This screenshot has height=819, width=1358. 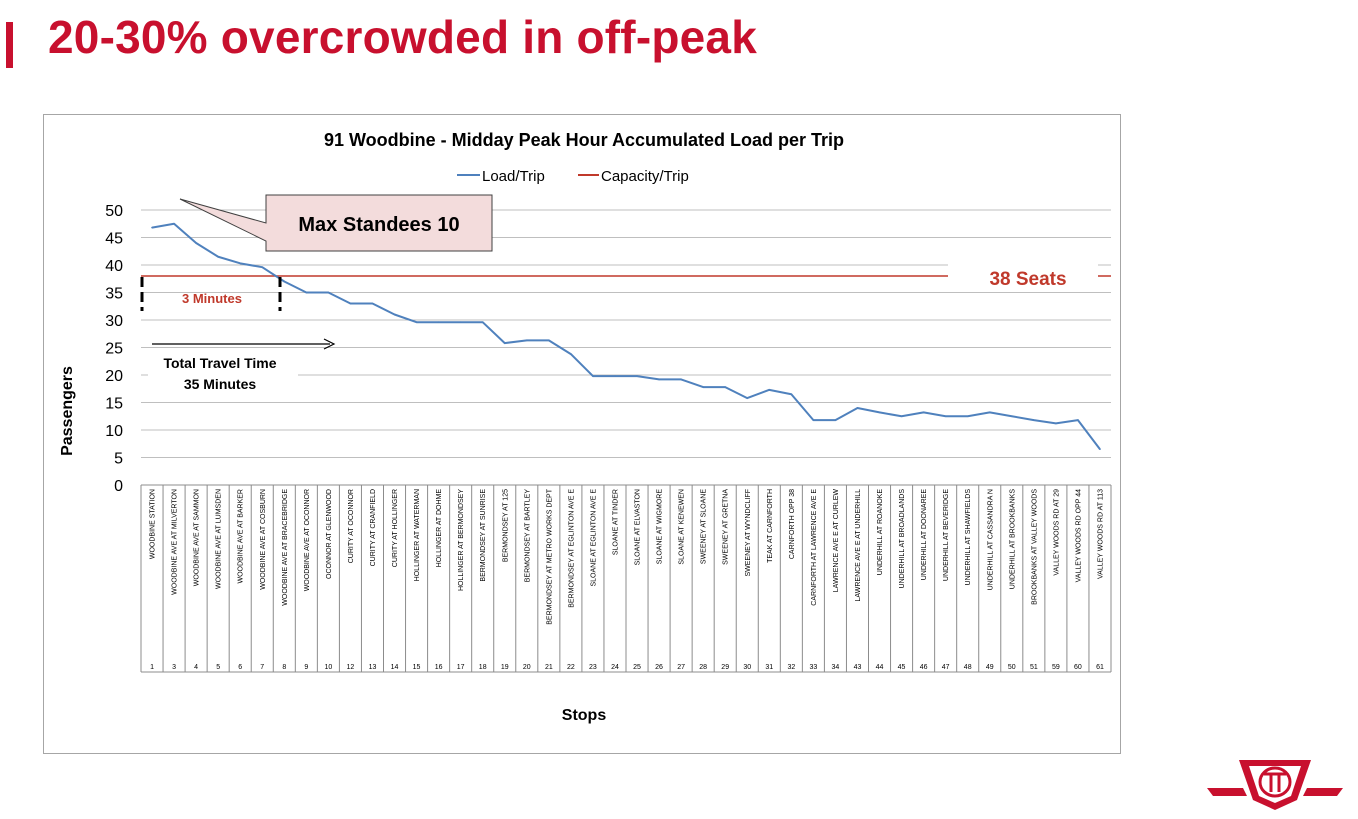 I want to click on x-tick-label: WOODBINE AVE AT BARKER, so click(x=241, y=536).